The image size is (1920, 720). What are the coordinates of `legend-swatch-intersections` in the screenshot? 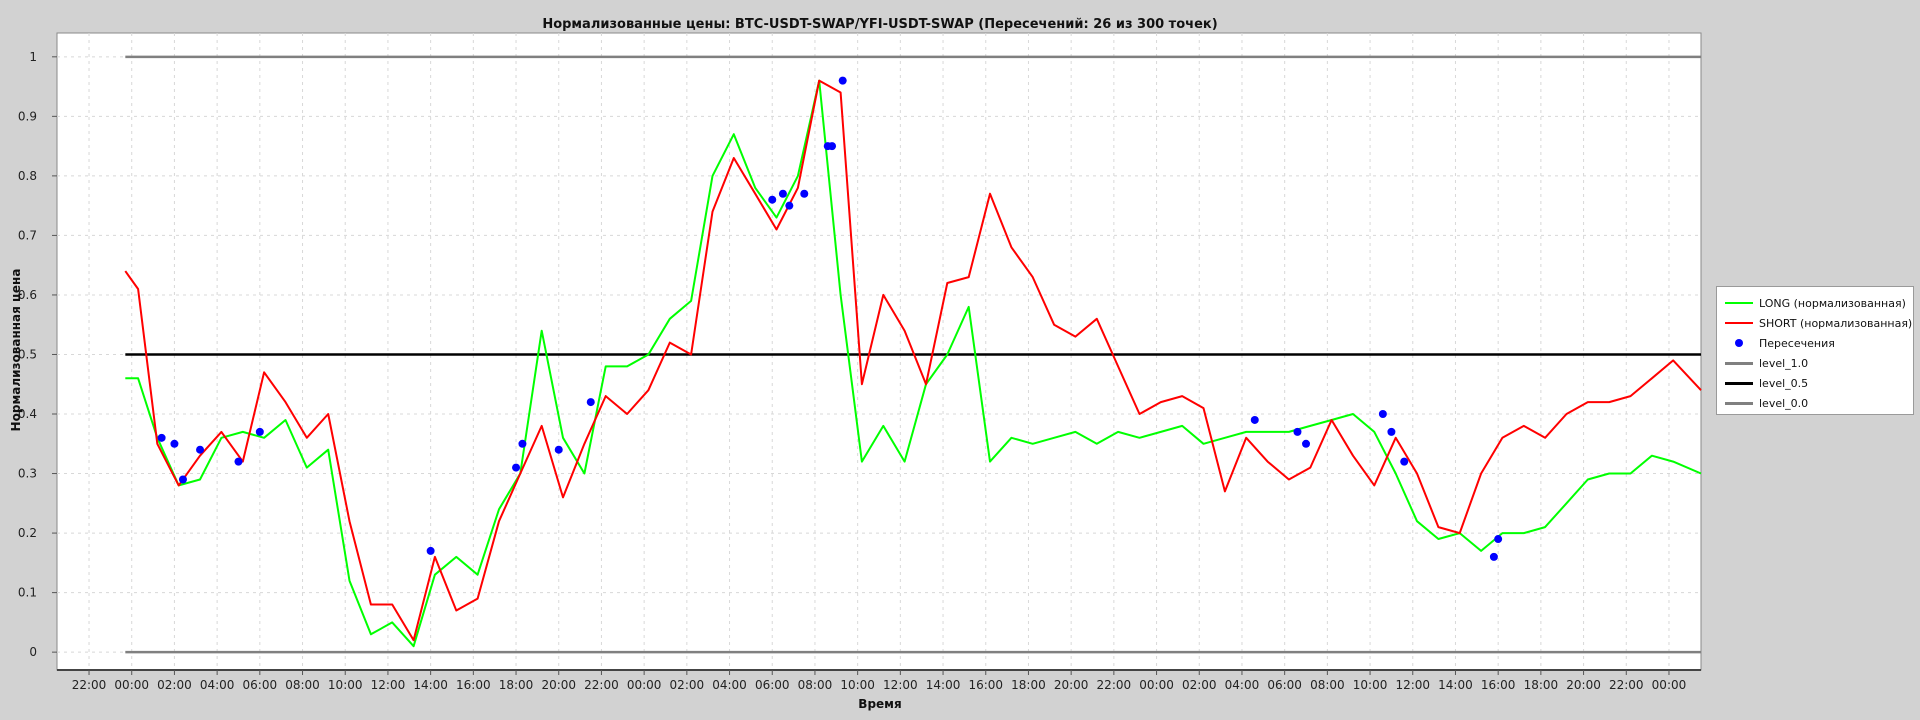 It's located at (1739, 343).